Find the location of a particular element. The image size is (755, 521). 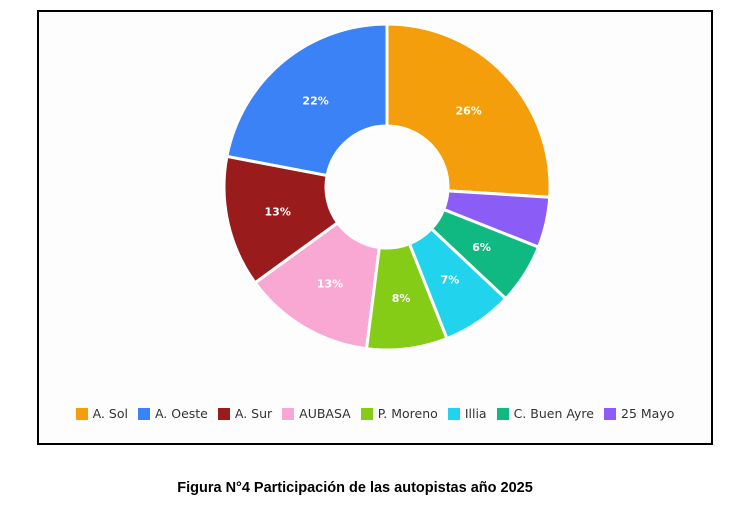

legend-label: A. Sol is located at coordinates (110, 413).